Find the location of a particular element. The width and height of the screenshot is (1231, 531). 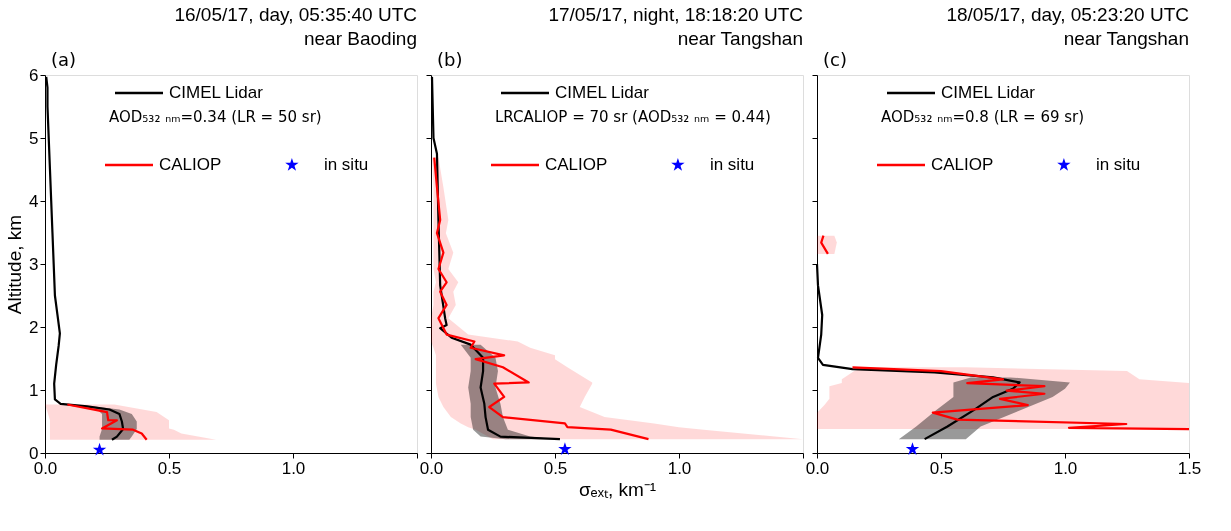

y-tick-label: 4 is located at coordinates (34, 201).